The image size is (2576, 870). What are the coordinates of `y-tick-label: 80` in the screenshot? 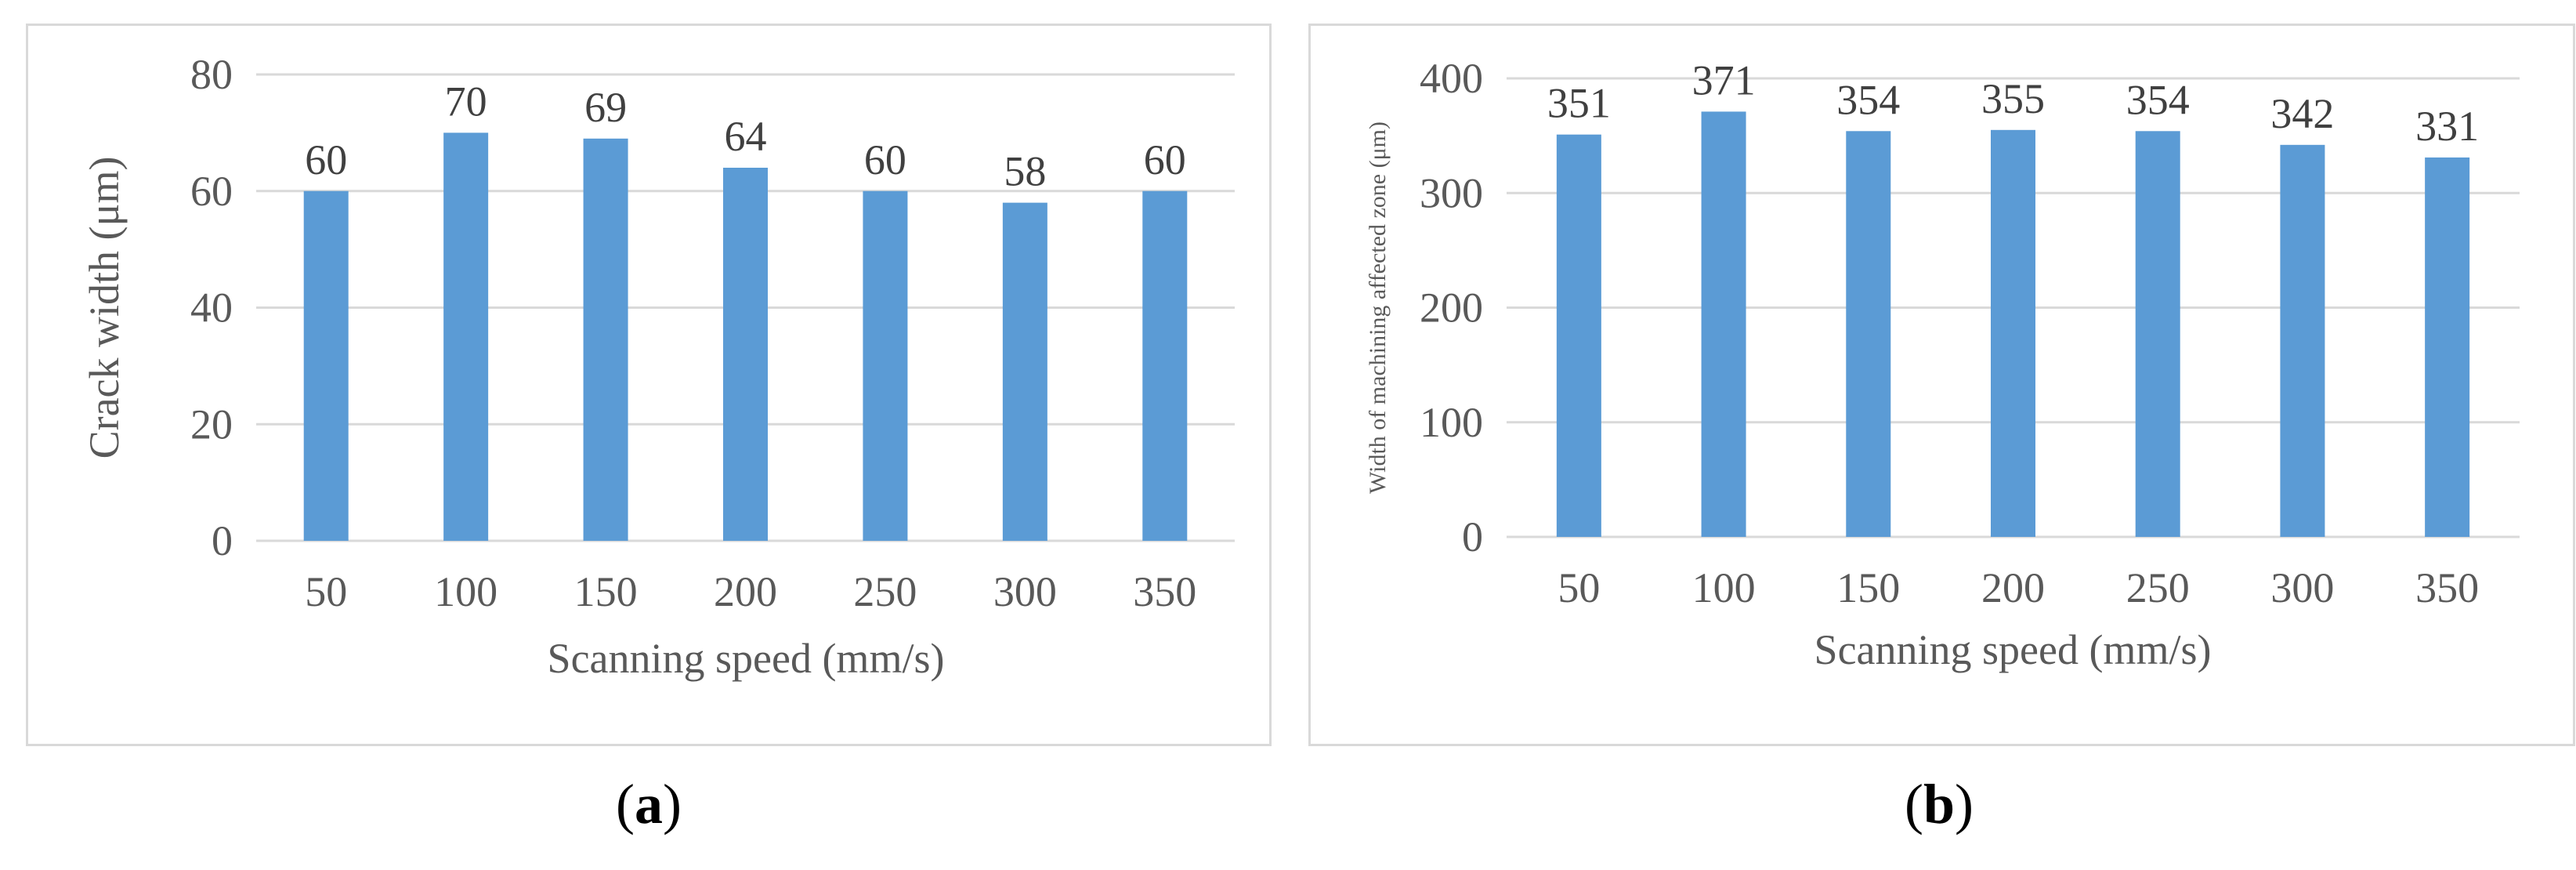 It's located at (211, 75).